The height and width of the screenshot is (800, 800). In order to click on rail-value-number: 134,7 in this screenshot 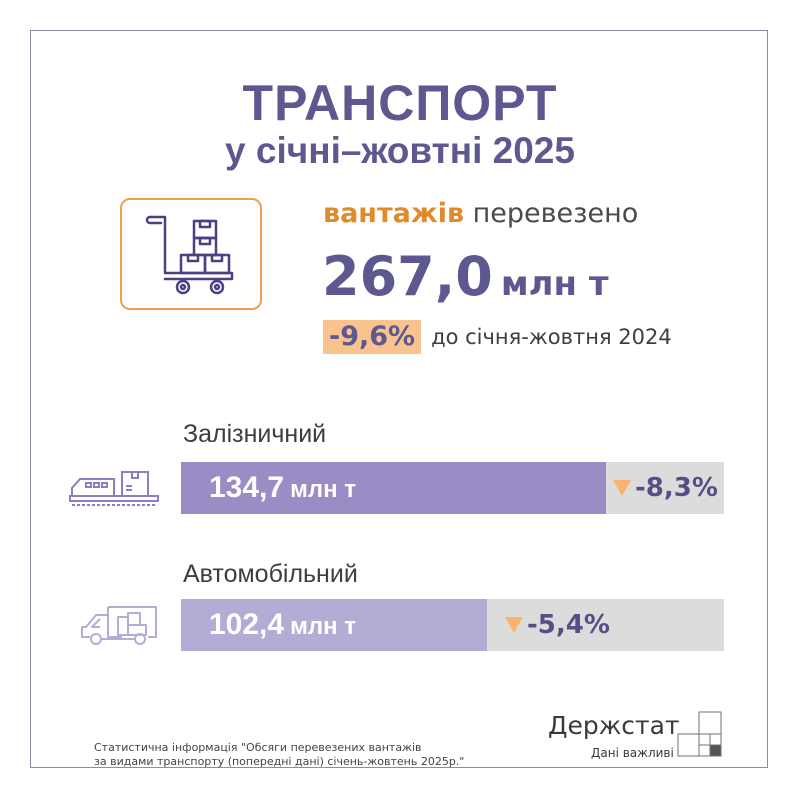, I will do `click(247, 487)`.